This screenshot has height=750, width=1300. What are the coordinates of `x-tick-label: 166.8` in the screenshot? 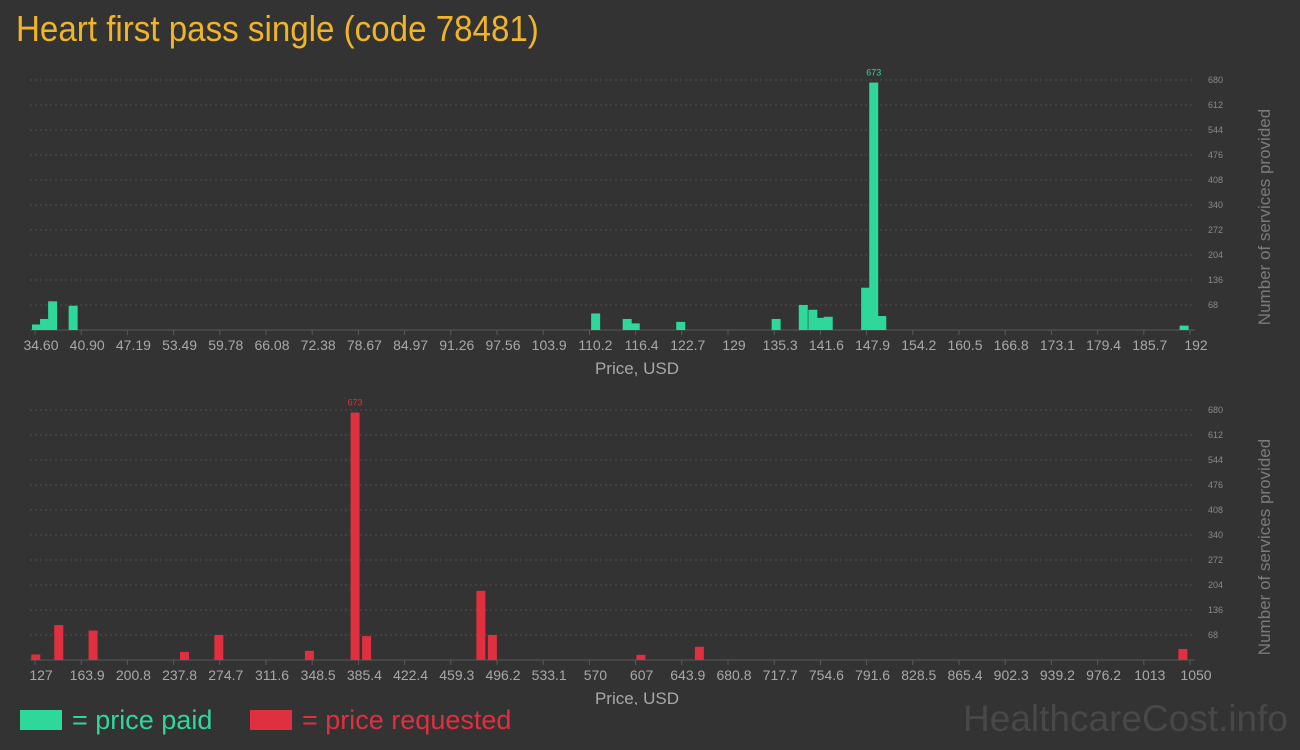 It's located at (1011, 345).